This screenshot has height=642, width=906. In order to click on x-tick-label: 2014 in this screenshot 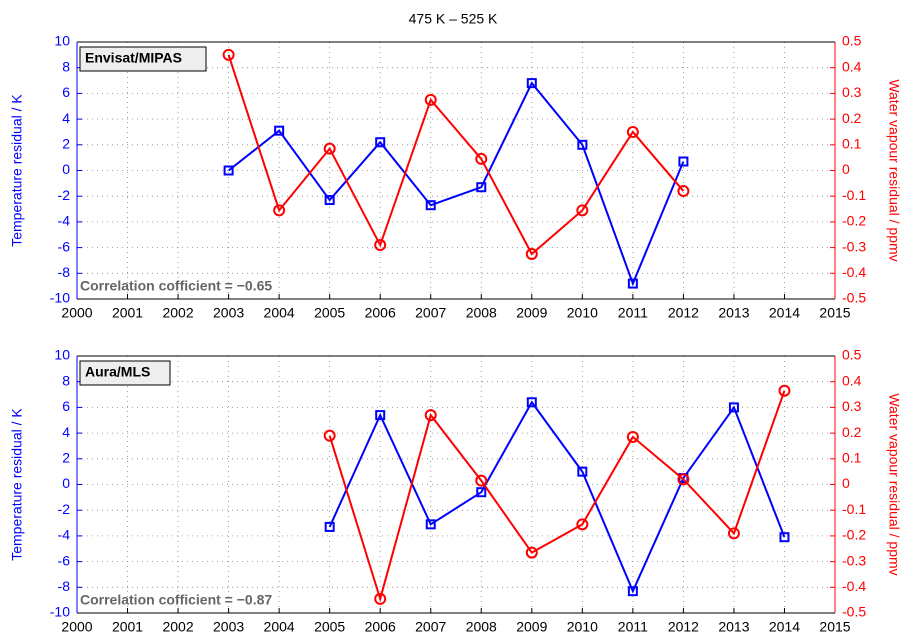, I will do `click(784, 627)`.